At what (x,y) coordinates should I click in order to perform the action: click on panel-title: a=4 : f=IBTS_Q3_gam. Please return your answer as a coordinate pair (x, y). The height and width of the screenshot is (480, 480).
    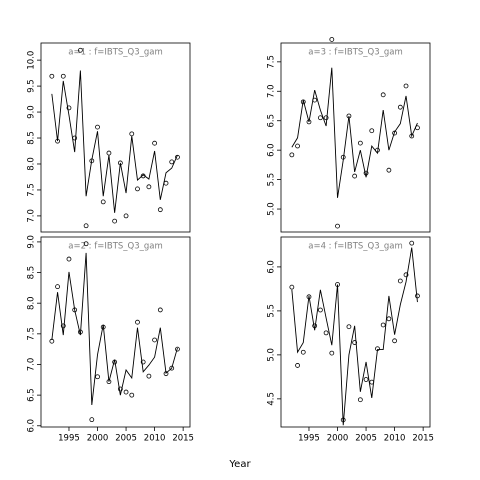
    Looking at the image, I should click on (355, 247).